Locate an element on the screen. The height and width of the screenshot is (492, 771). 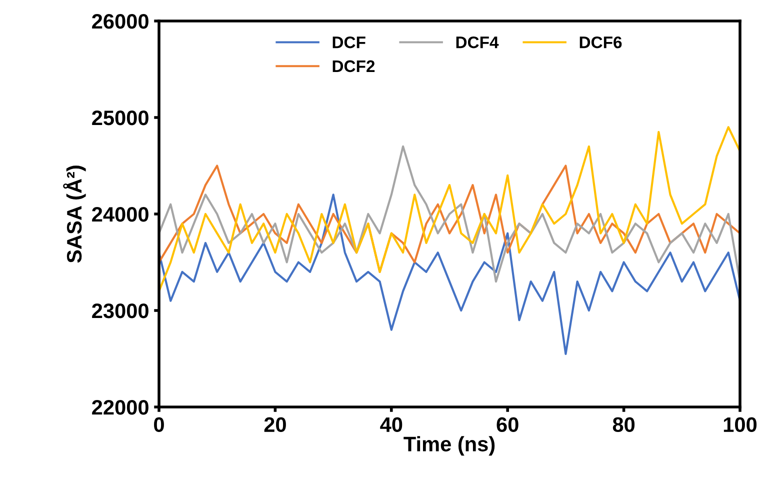
legend-label: DCF2 is located at coordinates (353, 66).